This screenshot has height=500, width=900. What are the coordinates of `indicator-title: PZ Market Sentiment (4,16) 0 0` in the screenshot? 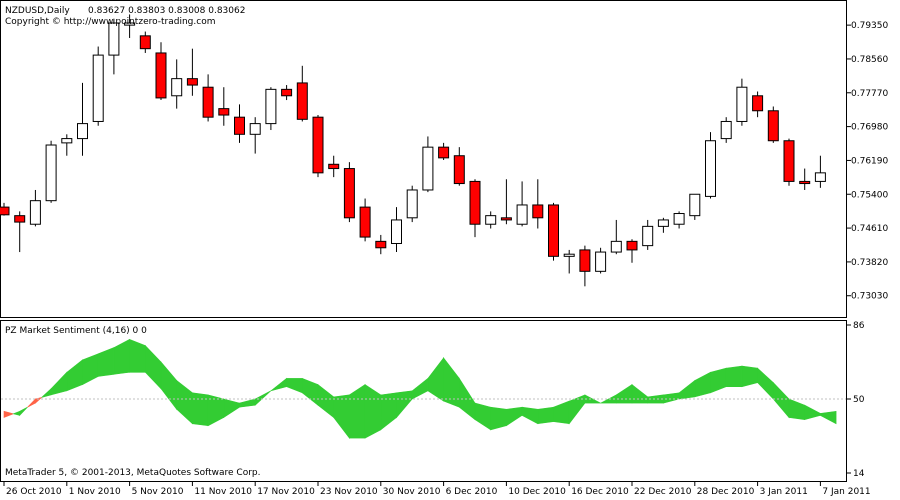 It's located at (76, 331).